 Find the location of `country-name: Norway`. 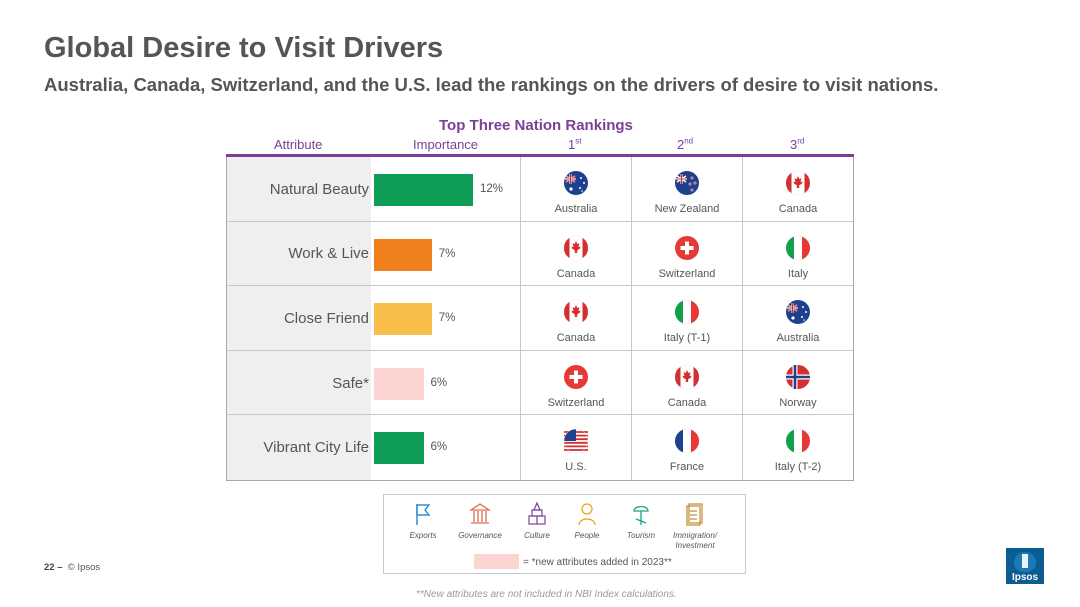

country-name: Norway is located at coordinates (798, 402).